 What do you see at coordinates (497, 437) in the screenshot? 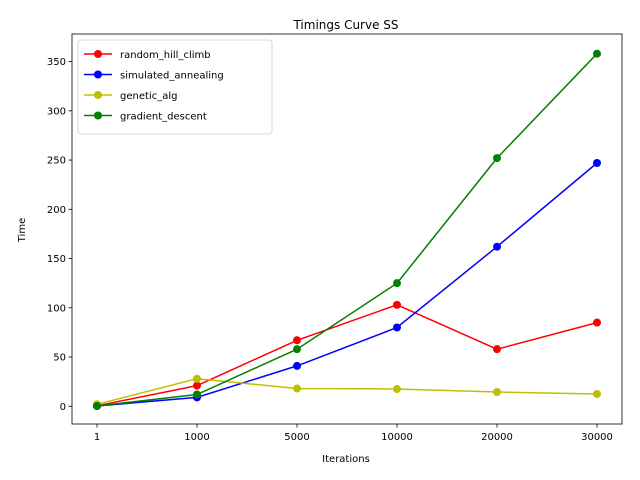
I see `x-tick-label: 20000` at bounding box center [497, 437].